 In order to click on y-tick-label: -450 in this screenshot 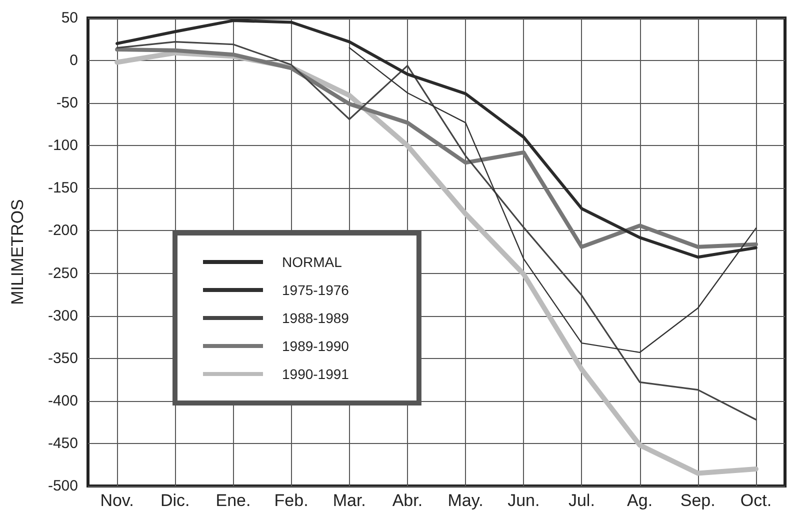, I will do `click(63, 443)`.